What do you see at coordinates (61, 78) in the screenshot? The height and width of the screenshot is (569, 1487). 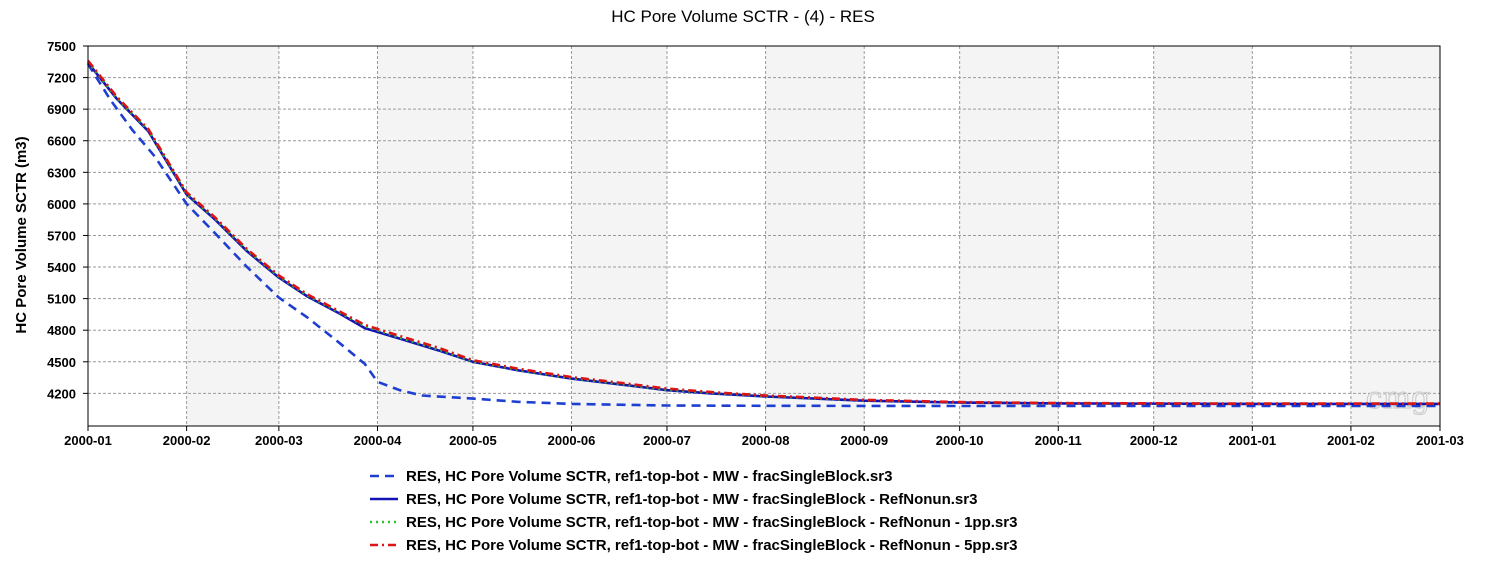 I see `y-tick-label: 7200` at bounding box center [61, 78].